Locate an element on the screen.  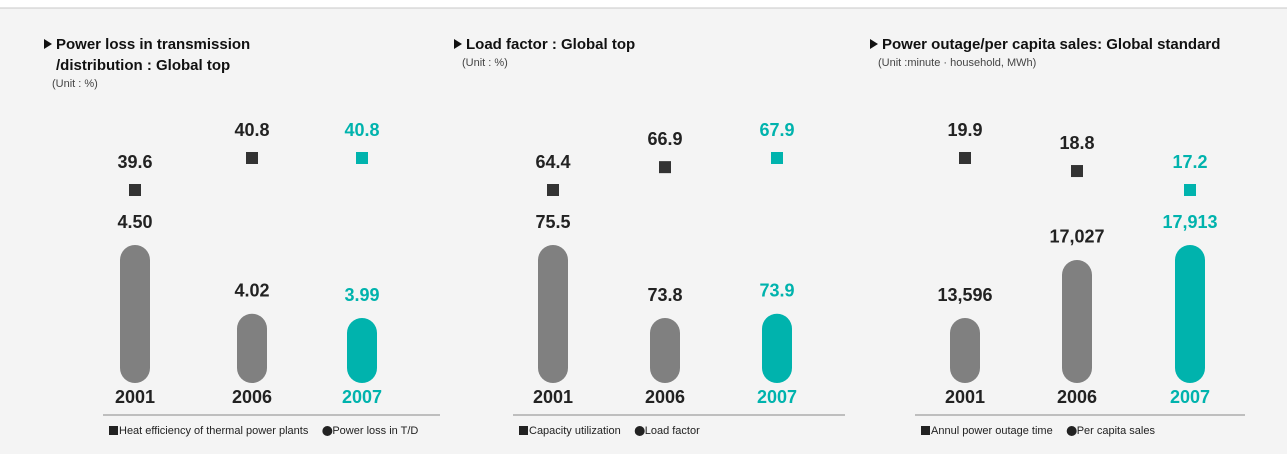
legend-label: Load factor is located at coordinates (672, 431).